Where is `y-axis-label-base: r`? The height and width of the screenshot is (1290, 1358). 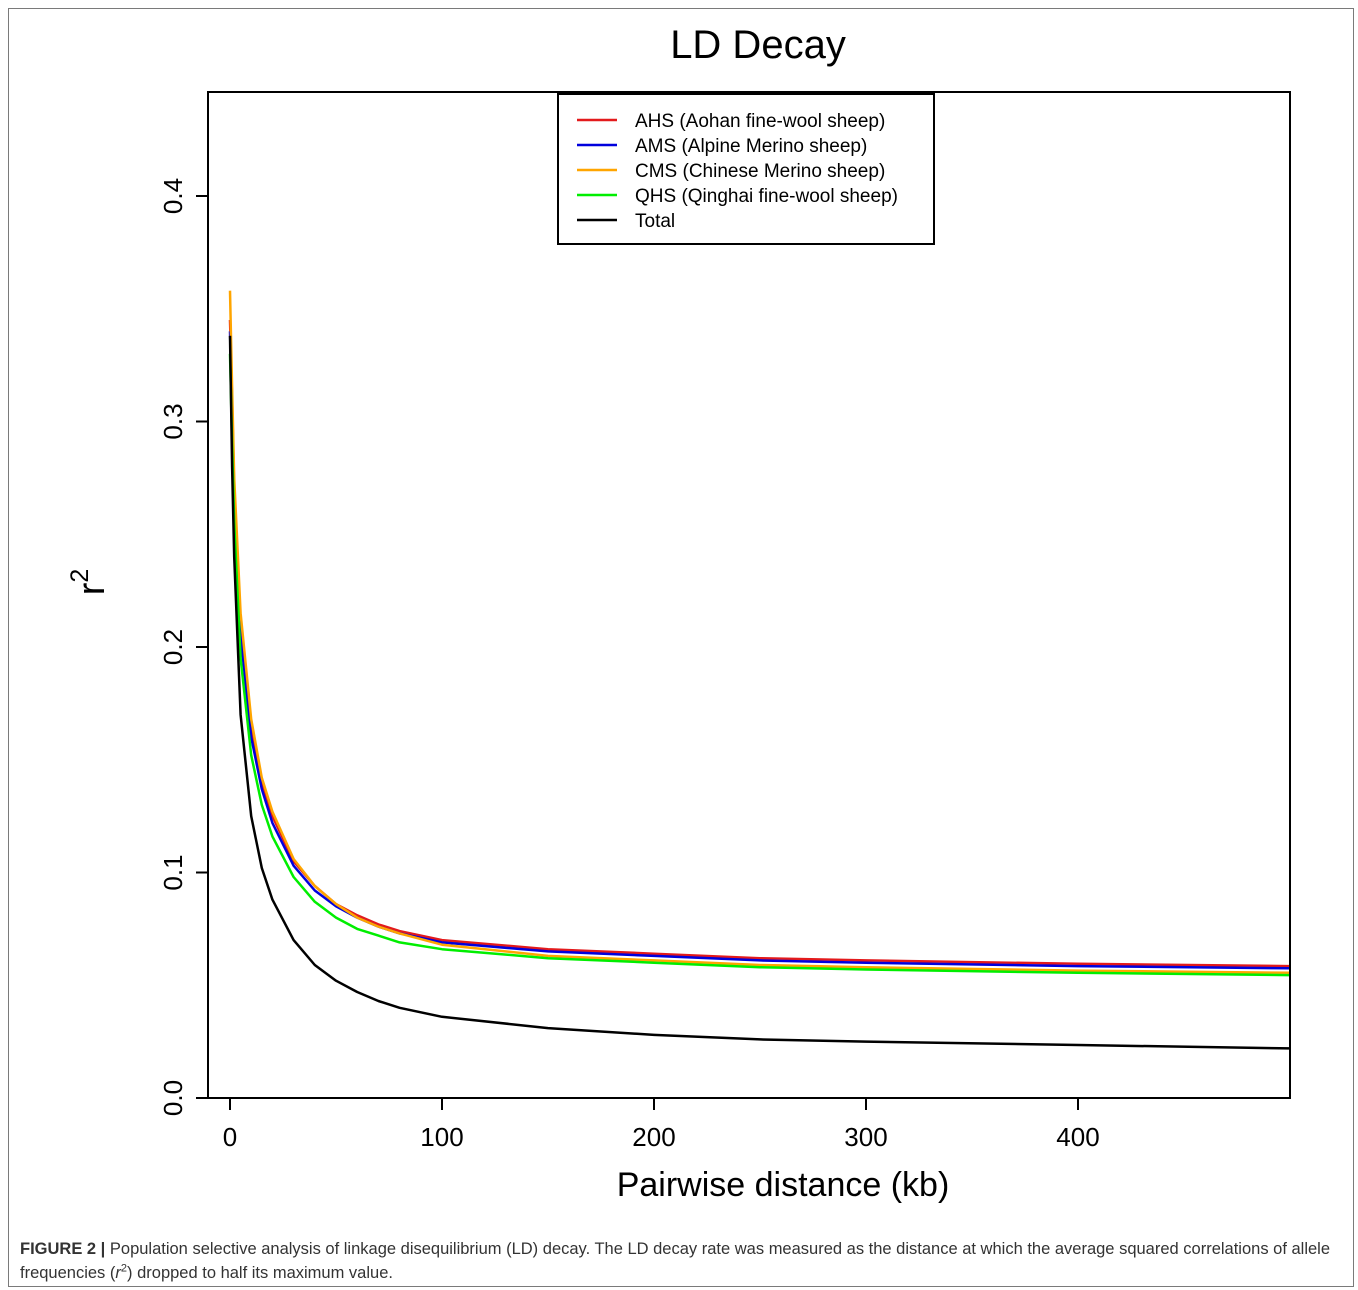 y-axis-label-base: r is located at coordinates (92, 588).